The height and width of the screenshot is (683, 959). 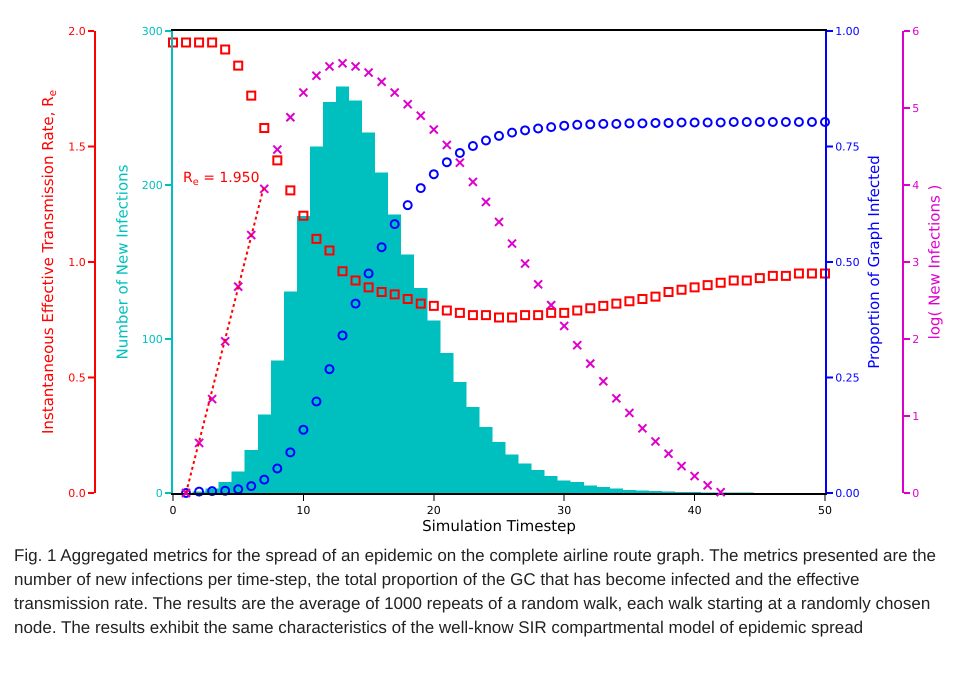 I want to click on y-axis-title: Number of New Infections, so click(x=123, y=262).